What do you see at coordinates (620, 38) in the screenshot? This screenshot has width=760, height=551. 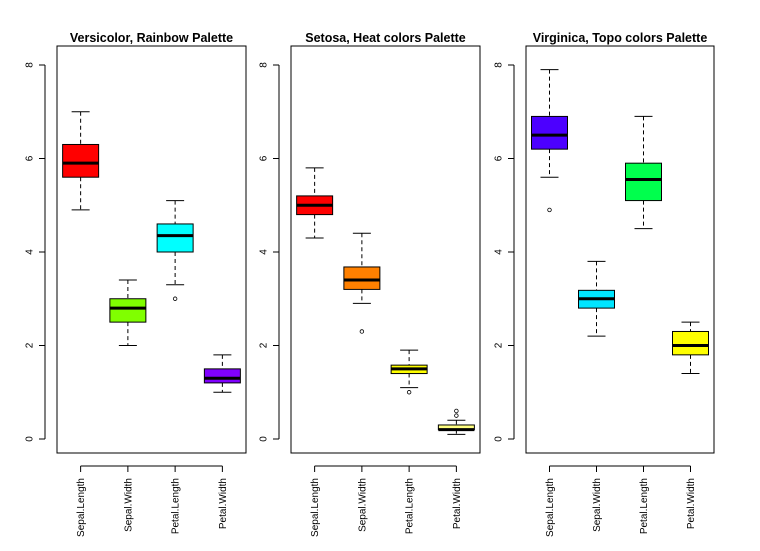 I see `panel-title: Virginica, Topo colors Palette` at bounding box center [620, 38].